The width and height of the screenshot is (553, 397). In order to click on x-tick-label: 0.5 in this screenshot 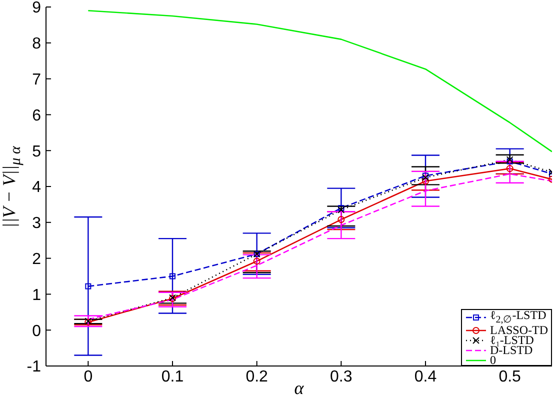, I will do `click(510, 377)`.